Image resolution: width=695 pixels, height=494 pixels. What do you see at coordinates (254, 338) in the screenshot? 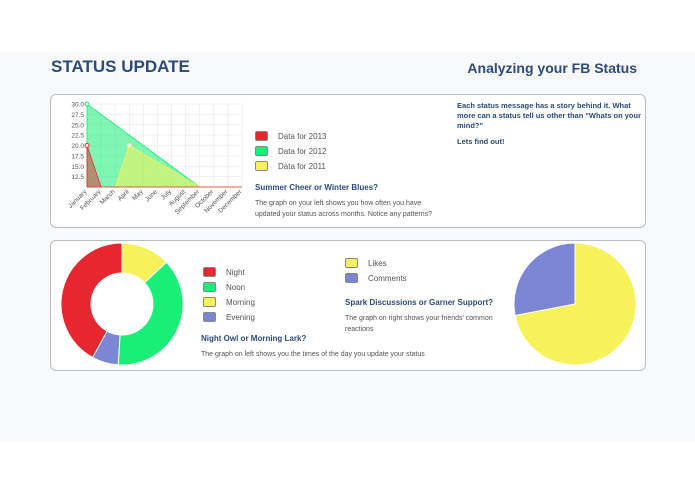
I see `time-of-day-heading: Night Owl or Morning Lark?` at bounding box center [254, 338].